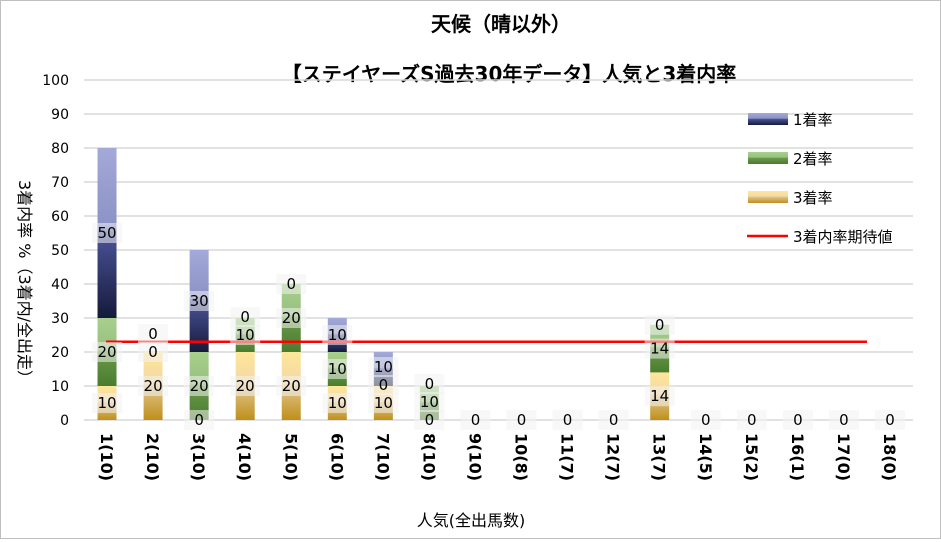 Image resolution: width=941 pixels, height=542 pixels. What do you see at coordinates (567, 457) in the screenshot?
I see `x-tick-label: 11(7)` at bounding box center [567, 457].